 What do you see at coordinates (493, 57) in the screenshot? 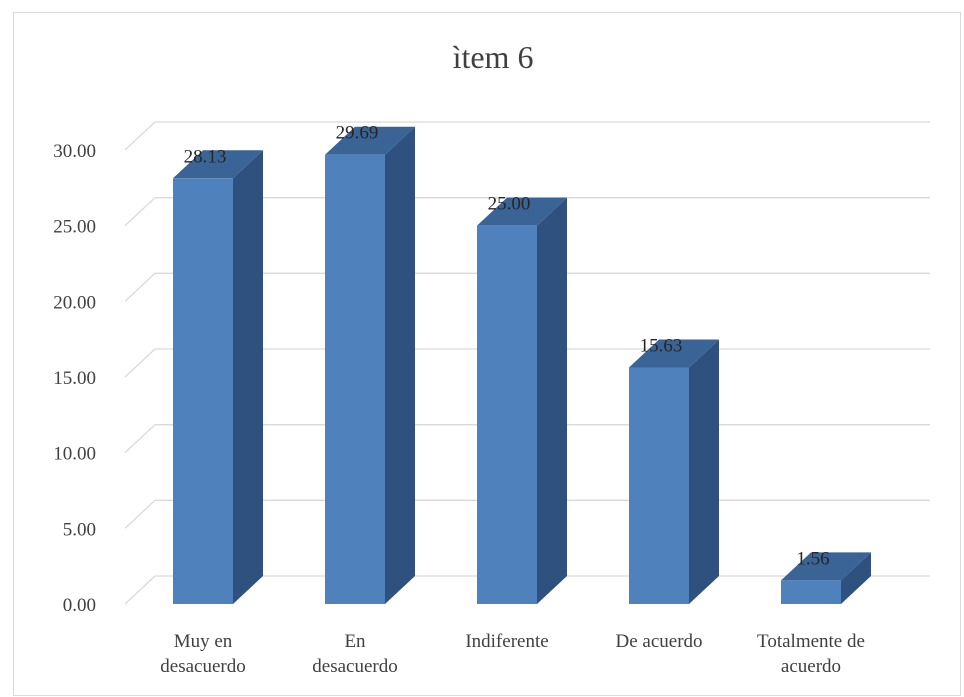
I see `chart-title: ìtem 6` at bounding box center [493, 57].